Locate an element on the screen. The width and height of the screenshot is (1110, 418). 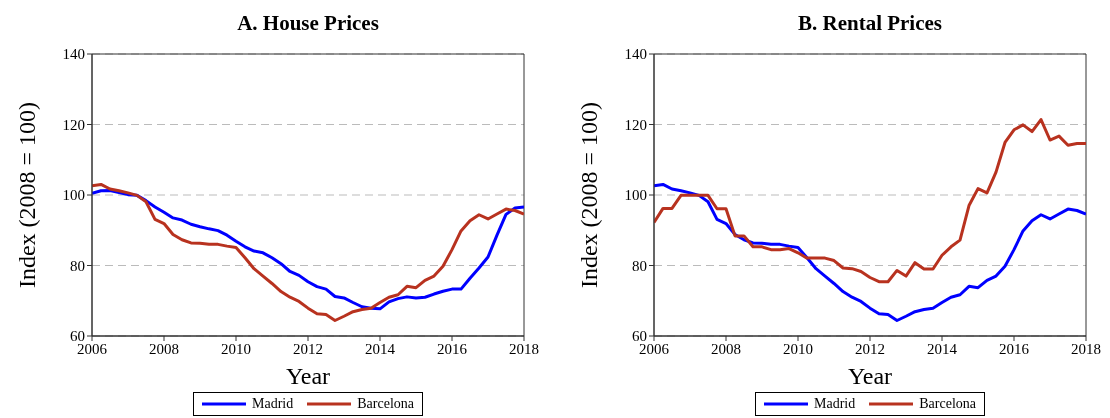
chart-title: B. Rental Prices is located at coordinates (869, 23).